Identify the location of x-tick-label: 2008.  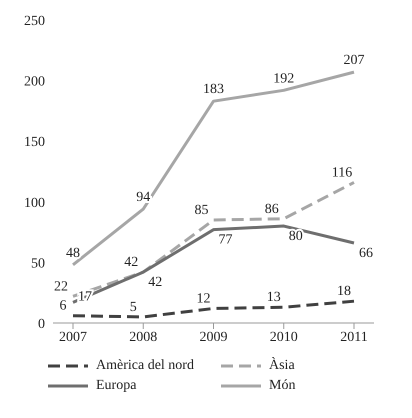
(143, 337).